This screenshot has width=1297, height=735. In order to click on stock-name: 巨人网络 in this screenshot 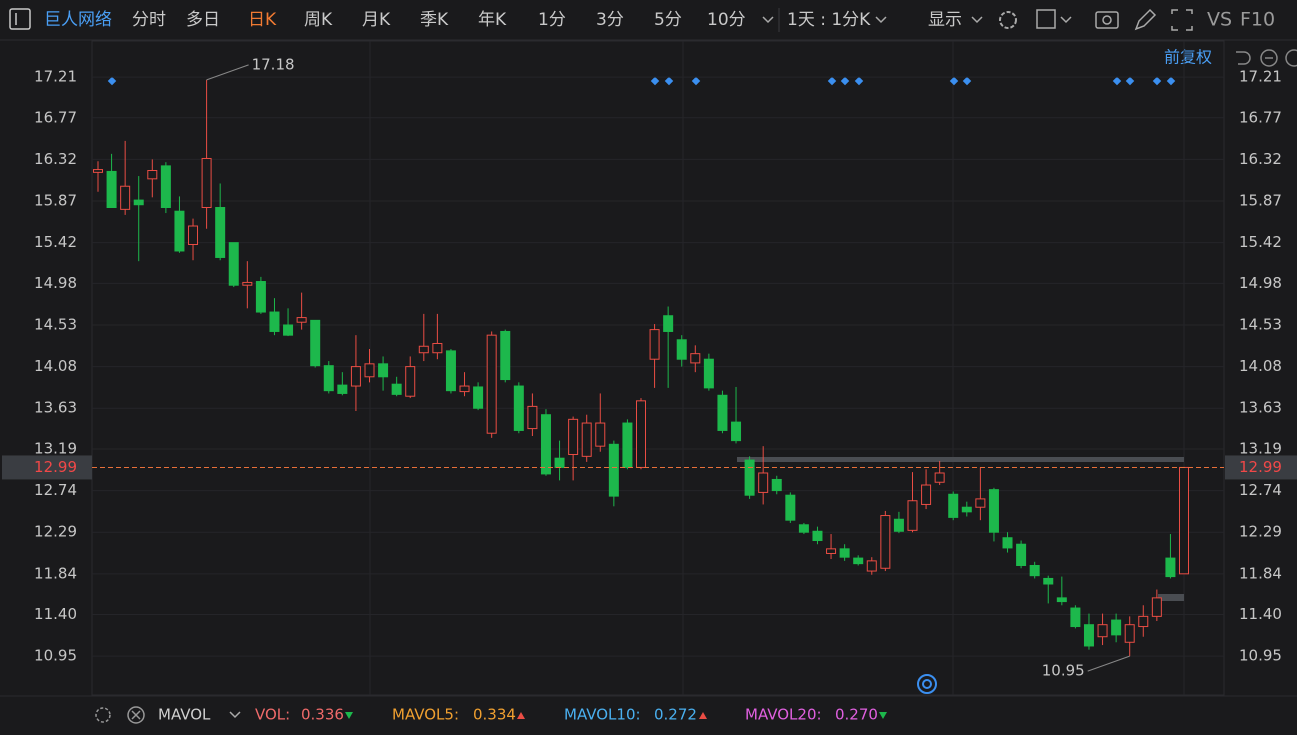, I will do `click(78, 20)`.